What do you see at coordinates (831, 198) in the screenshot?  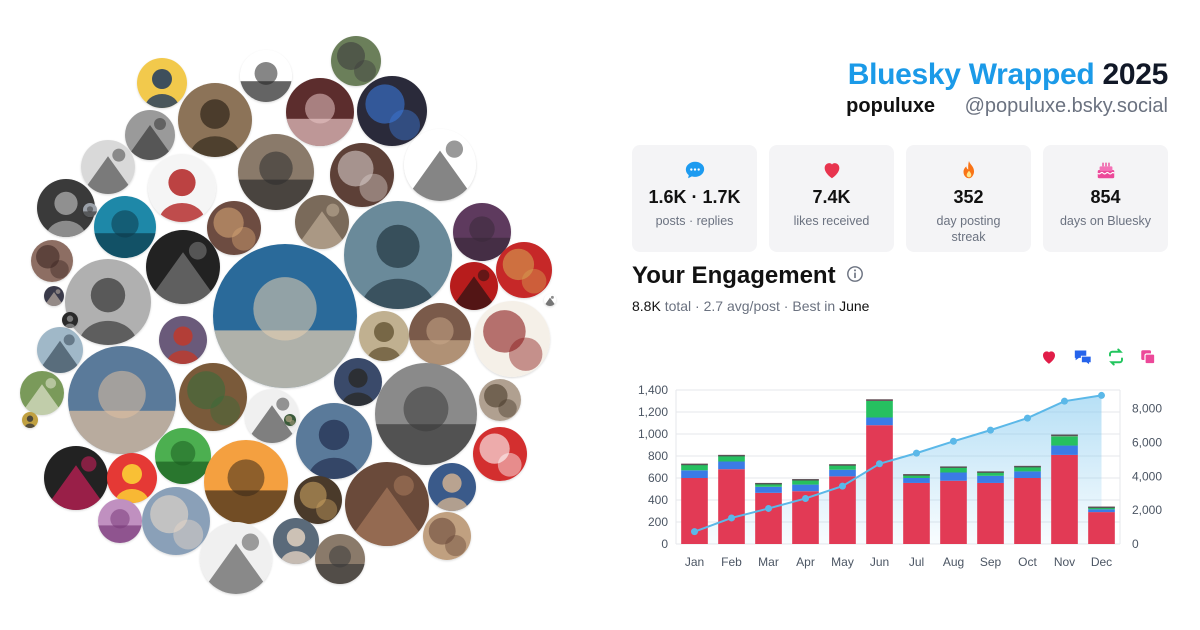 I see `stat-card-likes: 7.4K likes received` at bounding box center [831, 198].